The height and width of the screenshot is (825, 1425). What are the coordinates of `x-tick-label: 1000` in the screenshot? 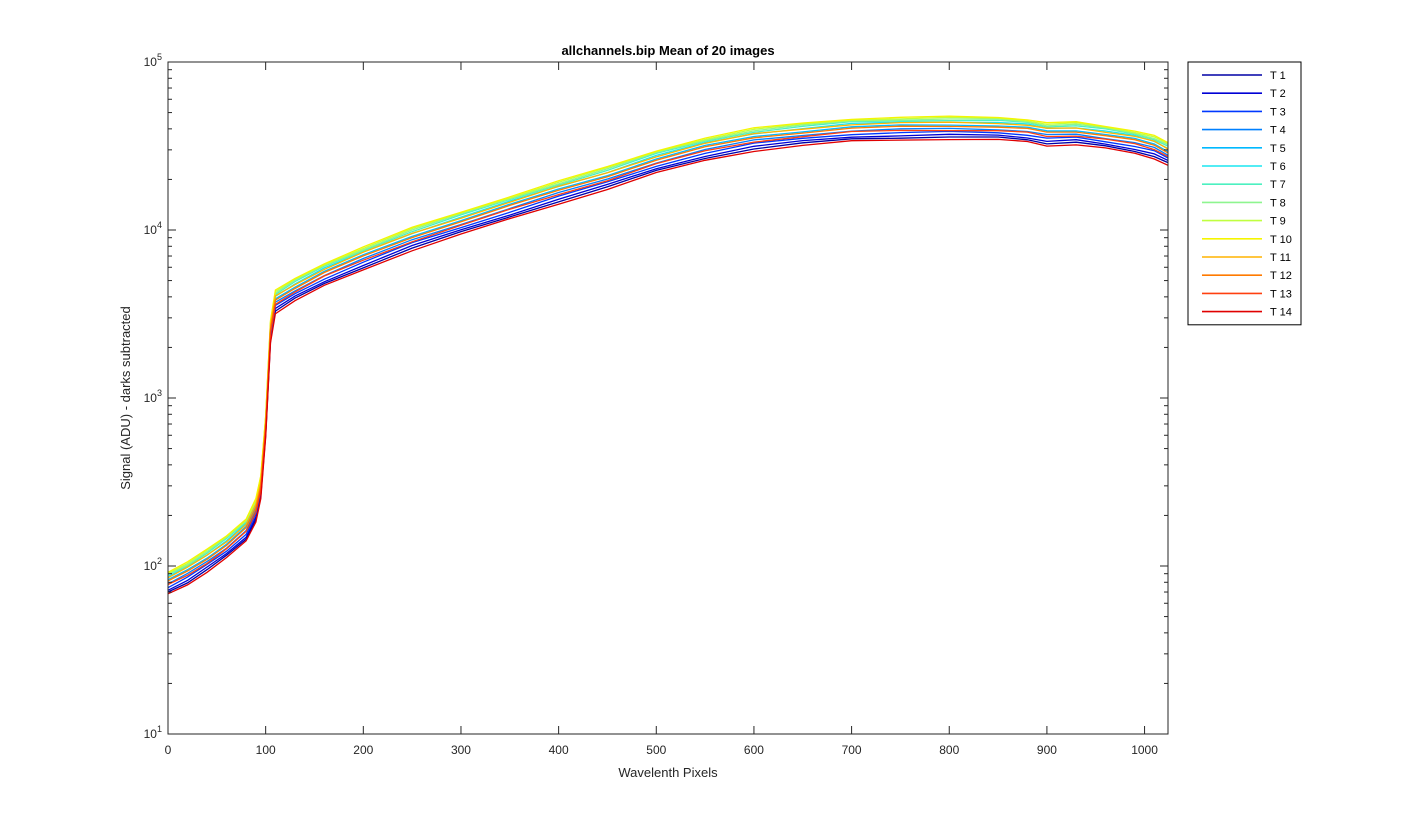 It's located at (1144, 750).